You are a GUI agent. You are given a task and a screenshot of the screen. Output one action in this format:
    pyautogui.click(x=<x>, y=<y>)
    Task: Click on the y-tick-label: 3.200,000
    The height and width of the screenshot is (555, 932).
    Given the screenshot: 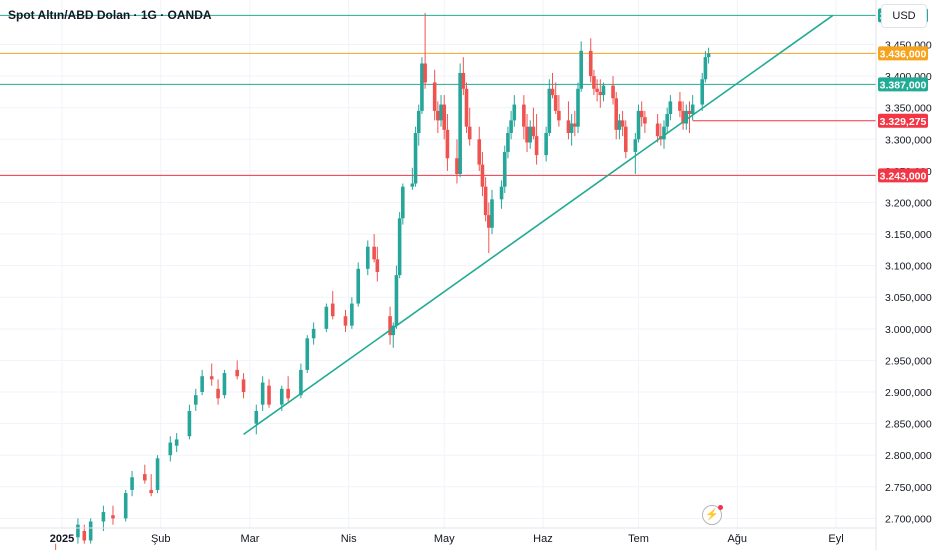 What is the action you would take?
    pyautogui.click(x=908, y=203)
    